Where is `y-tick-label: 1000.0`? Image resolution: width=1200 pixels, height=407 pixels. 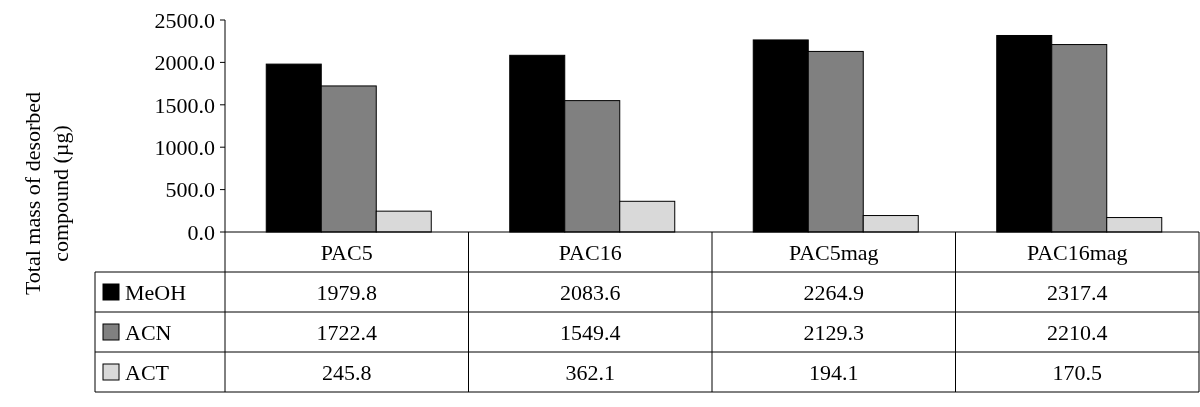
y-tick-label: 1000.0 is located at coordinates (184, 147).